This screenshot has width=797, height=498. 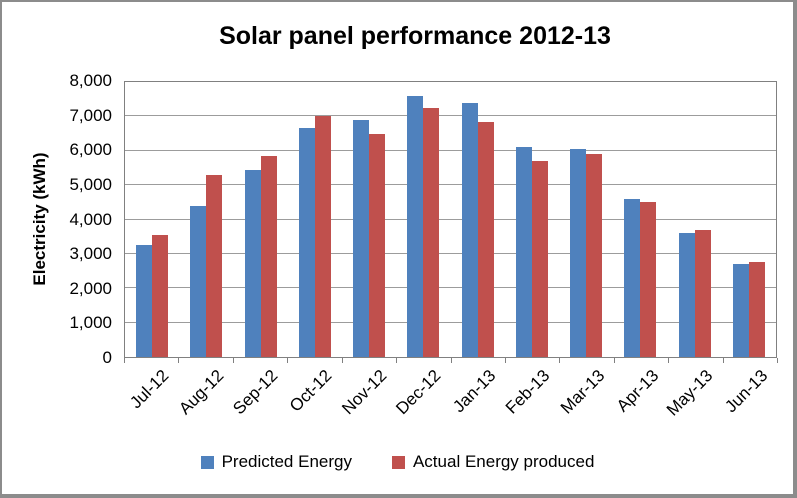 What do you see at coordinates (90, 219) in the screenshot?
I see `y-tick-label: 4,000` at bounding box center [90, 219].